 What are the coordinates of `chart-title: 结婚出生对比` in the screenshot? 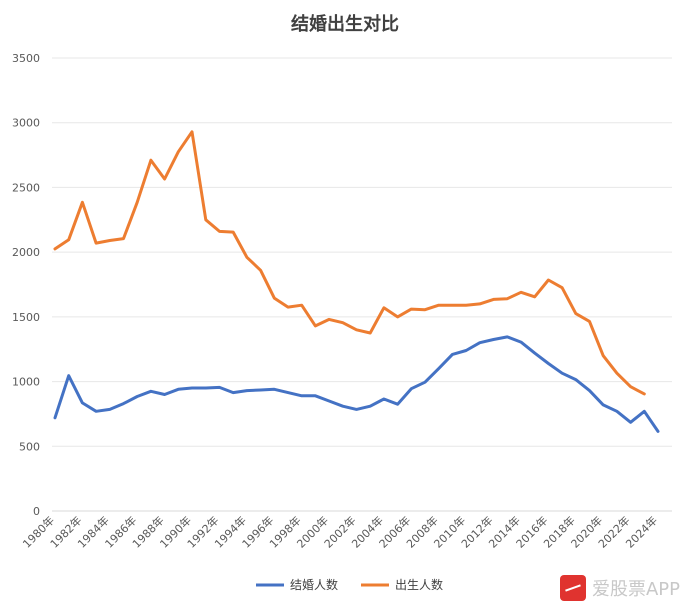 It's located at (345, 24).